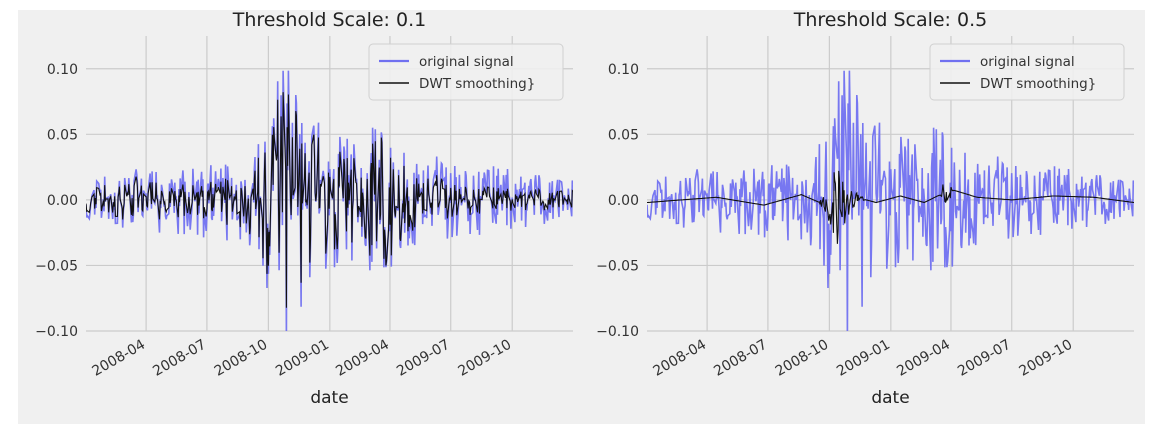 The height and width of the screenshot is (435, 1161). What do you see at coordinates (329, 20) in the screenshot?
I see `chart-title: Threshold Scale: 0.1` at bounding box center [329, 20].